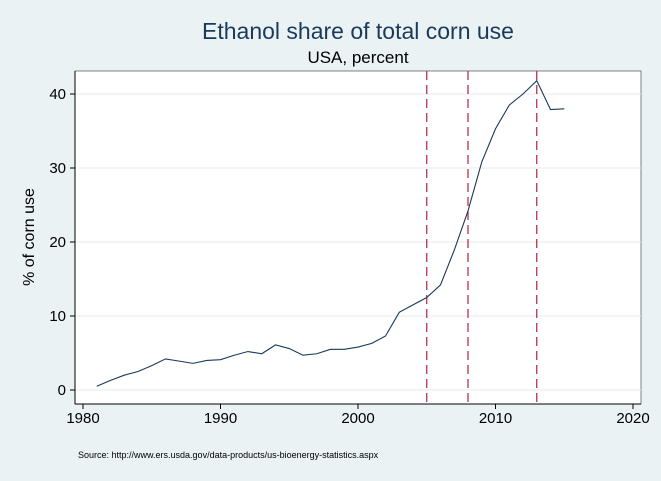 This screenshot has width=661, height=481. I want to click on x-tick-label-2010: 2010, so click(495, 418).